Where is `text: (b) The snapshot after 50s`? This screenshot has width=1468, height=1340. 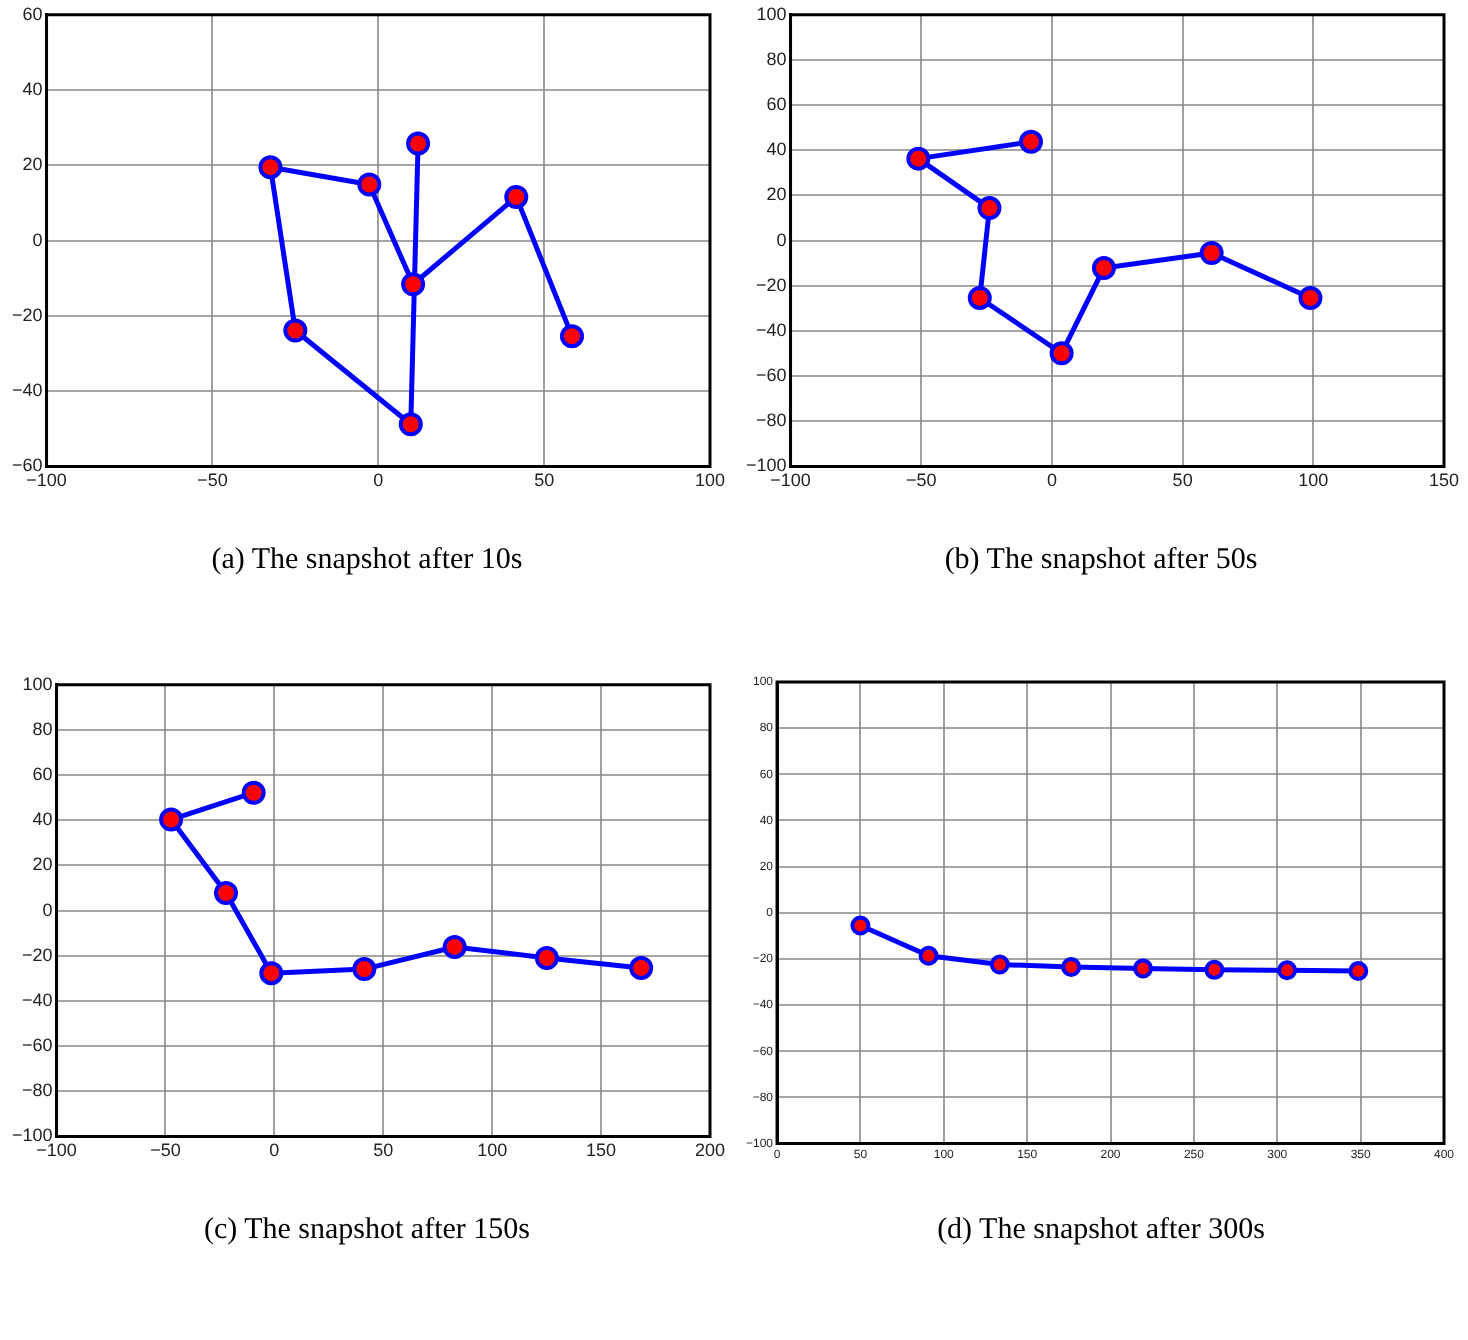
text: (b) The snapshot after 50s is located at coordinates (1101, 561).